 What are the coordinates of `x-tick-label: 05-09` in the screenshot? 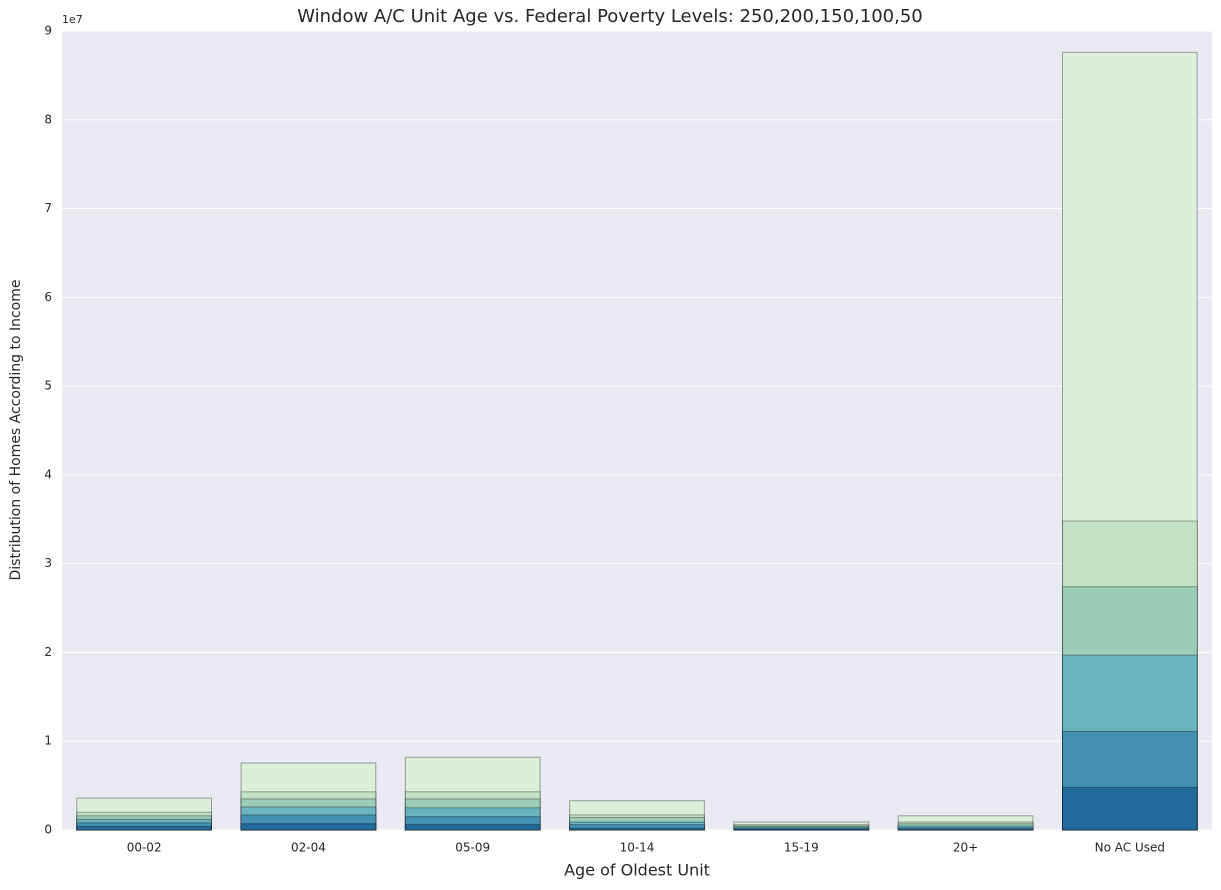 It's located at (472, 848).